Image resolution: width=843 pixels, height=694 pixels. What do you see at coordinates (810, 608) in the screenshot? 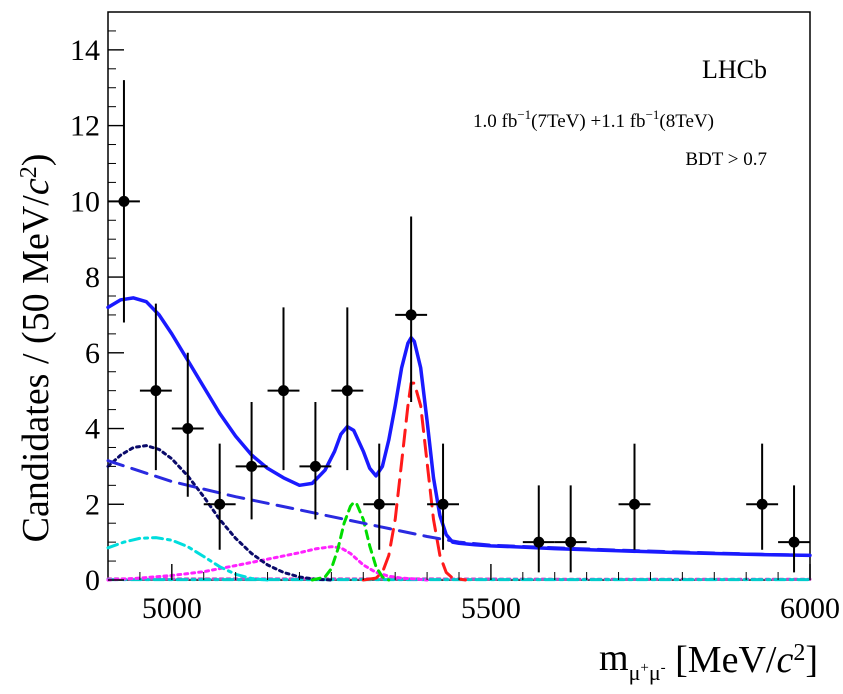
I see `x-tick-label: 6000` at bounding box center [810, 608].